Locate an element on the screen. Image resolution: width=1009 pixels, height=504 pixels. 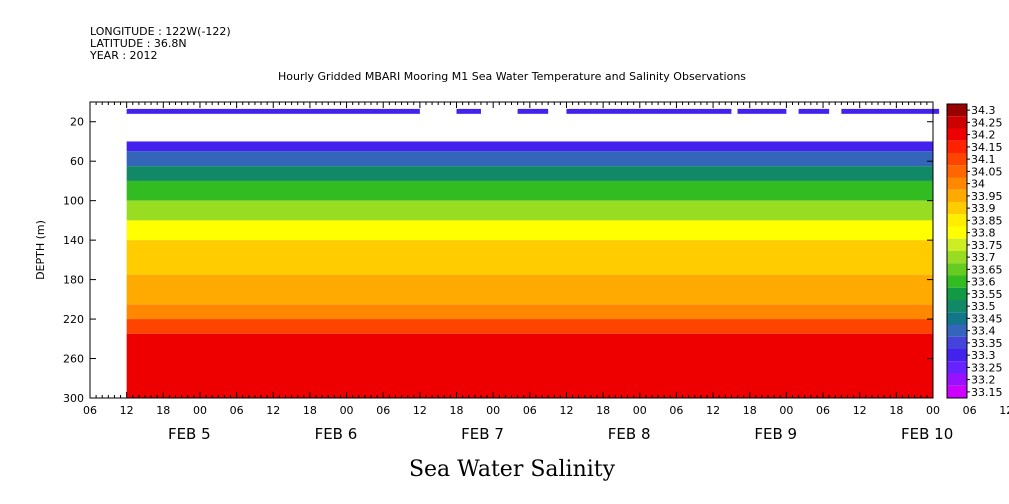
day-label: FEB 10 is located at coordinates (927, 434).